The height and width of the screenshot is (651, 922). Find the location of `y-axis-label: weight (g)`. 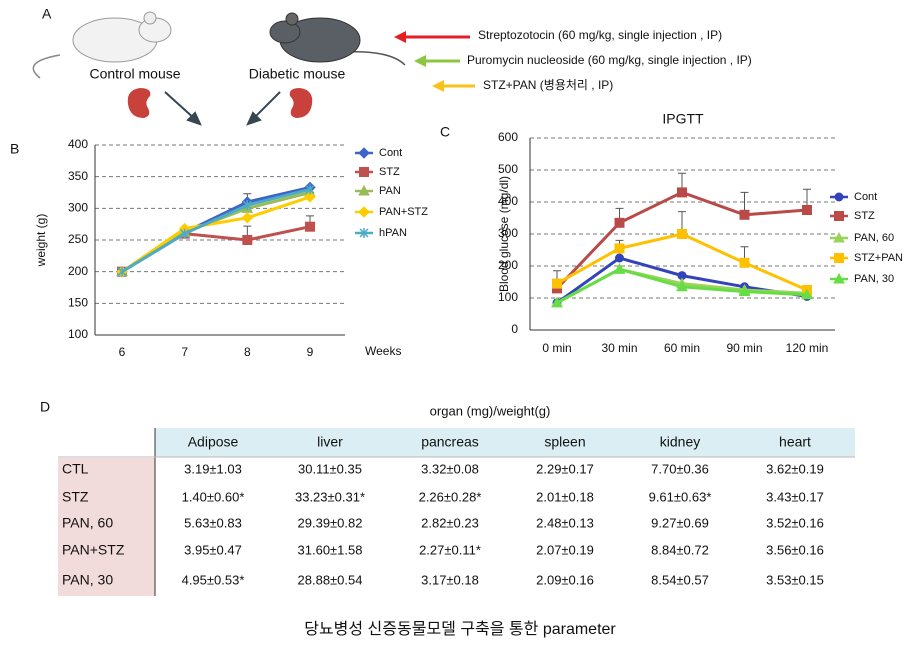

y-axis-label: weight (g) is located at coordinates (41, 241).